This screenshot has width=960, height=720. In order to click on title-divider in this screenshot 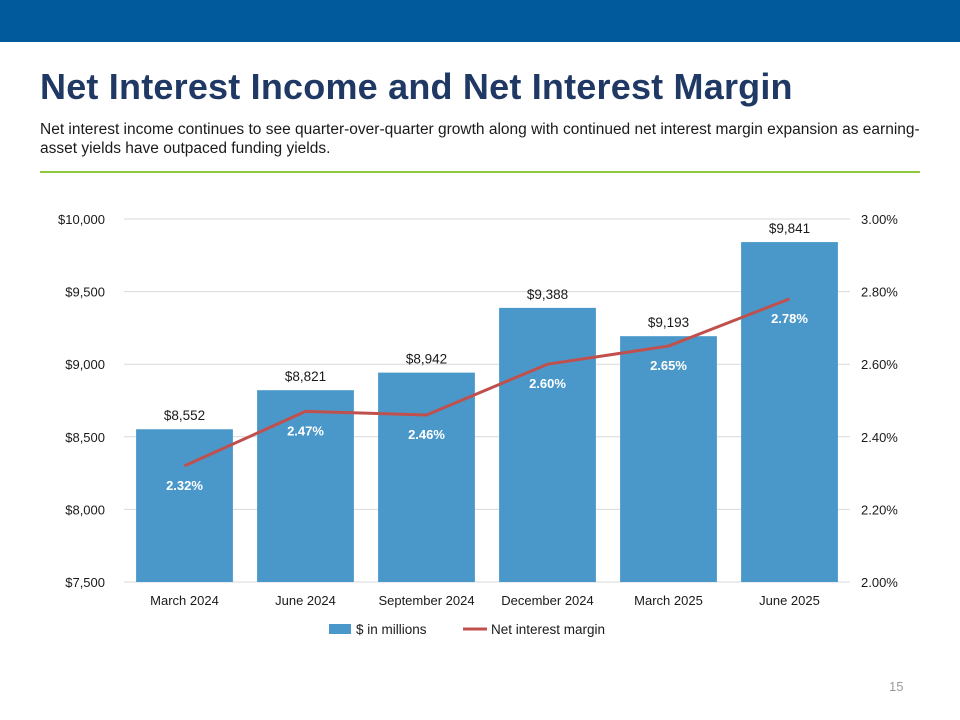, I will do `click(480, 172)`.